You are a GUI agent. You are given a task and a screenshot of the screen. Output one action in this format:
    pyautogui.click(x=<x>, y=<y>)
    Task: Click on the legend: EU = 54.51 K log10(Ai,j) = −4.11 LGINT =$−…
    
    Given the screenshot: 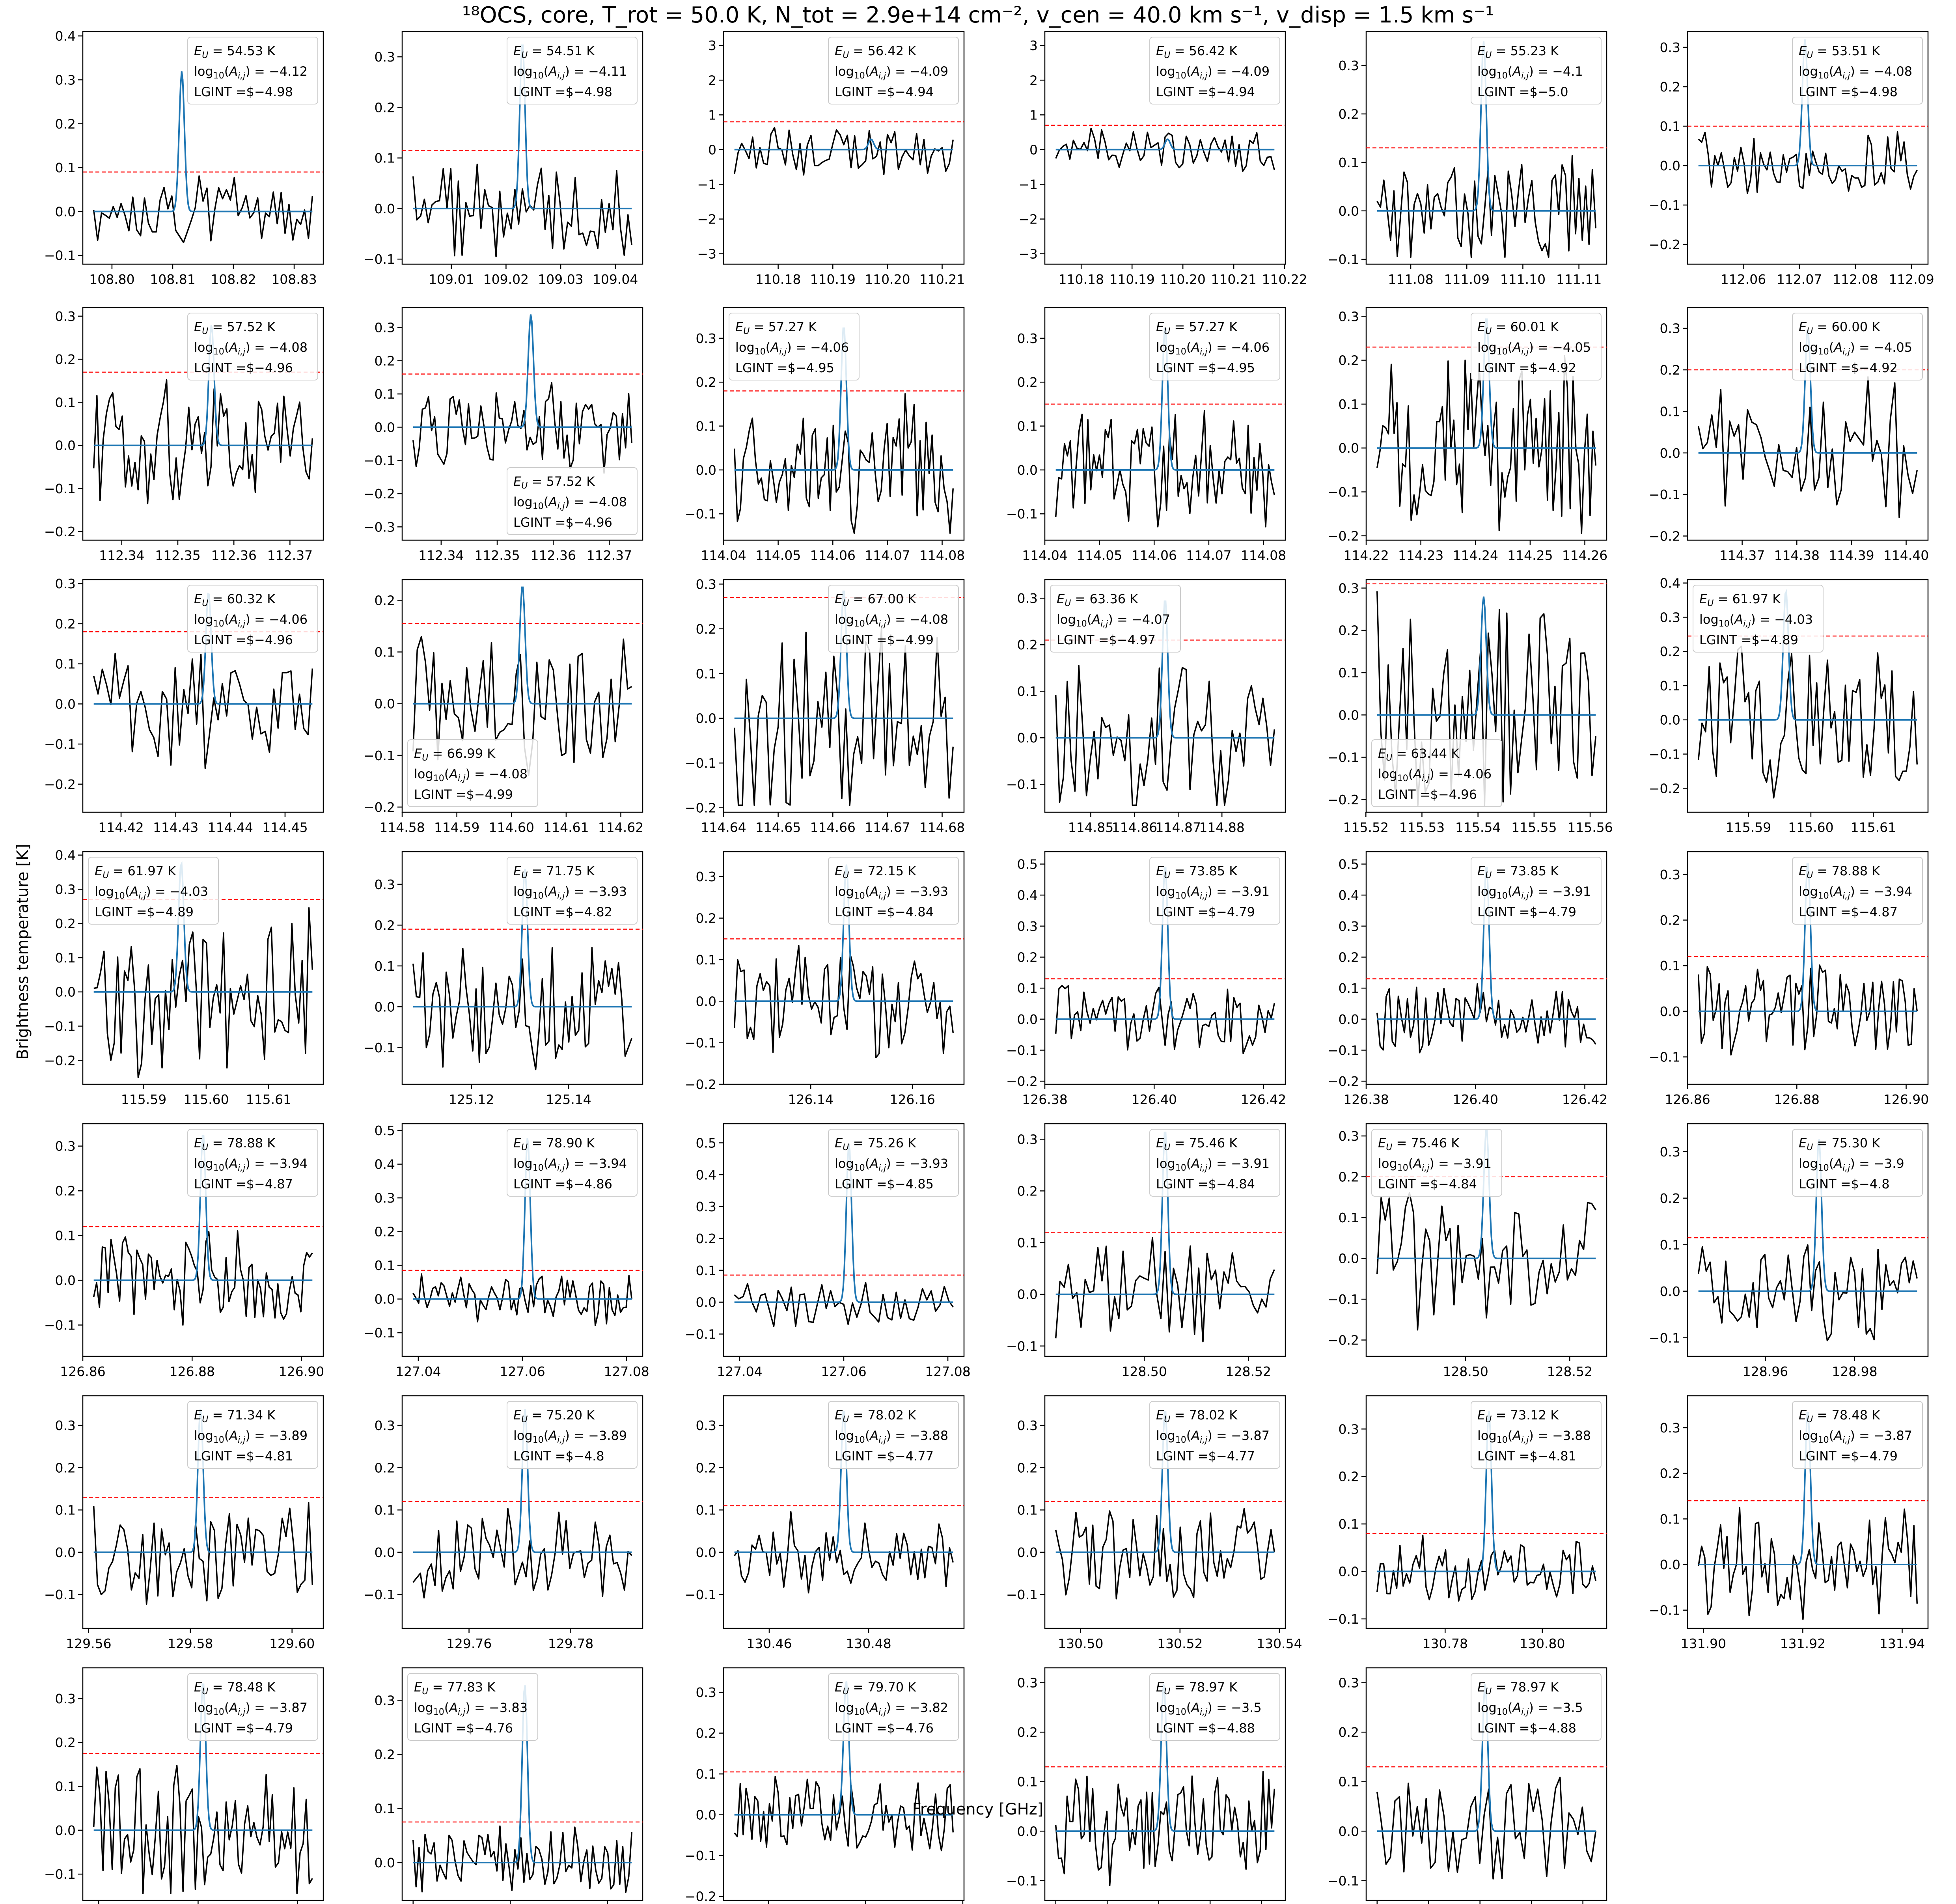 What is the action you would take?
    pyautogui.click(x=572, y=70)
    